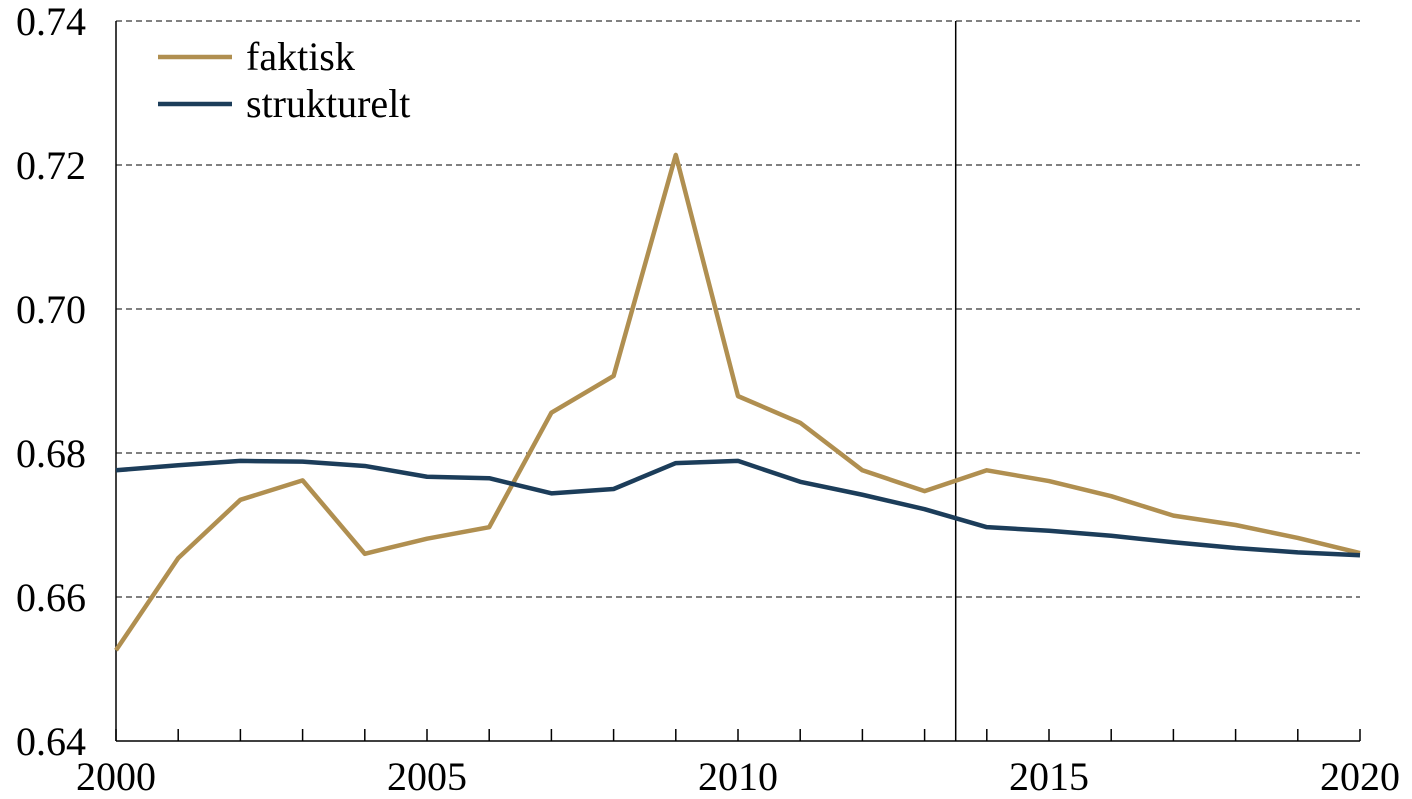 This screenshot has height=799, width=1412. What do you see at coordinates (51, 309) in the screenshot?
I see `y-tick-label: 0.70` at bounding box center [51, 309].